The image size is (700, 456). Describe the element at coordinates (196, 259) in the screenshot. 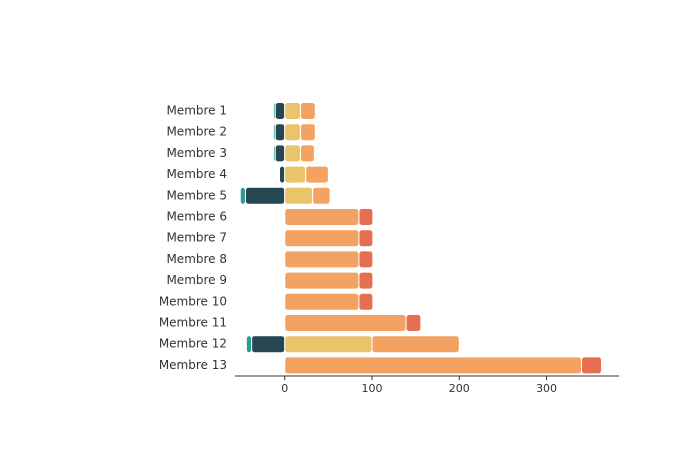

I see `category-label: Membre 8` at that location.